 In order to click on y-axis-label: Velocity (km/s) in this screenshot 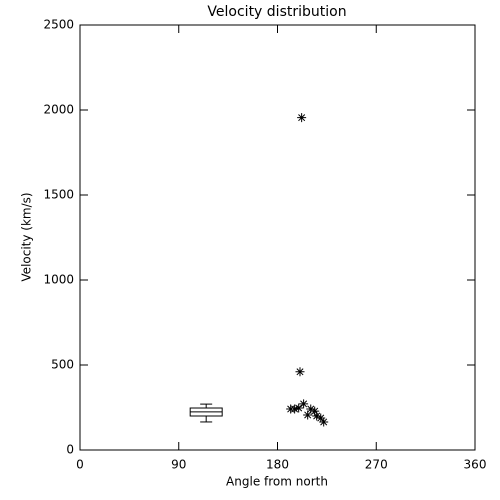, I will do `click(27, 236)`.